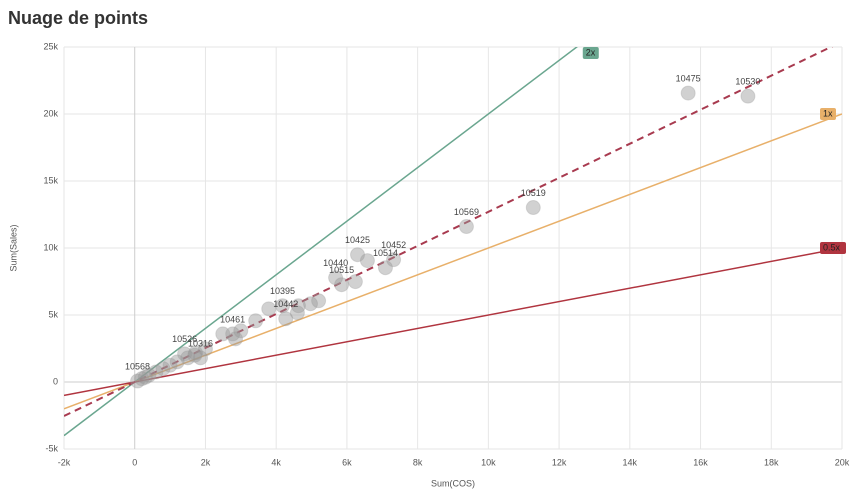  Describe the element at coordinates (134, 462) in the screenshot. I see `x-tick-label: 0` at that location.